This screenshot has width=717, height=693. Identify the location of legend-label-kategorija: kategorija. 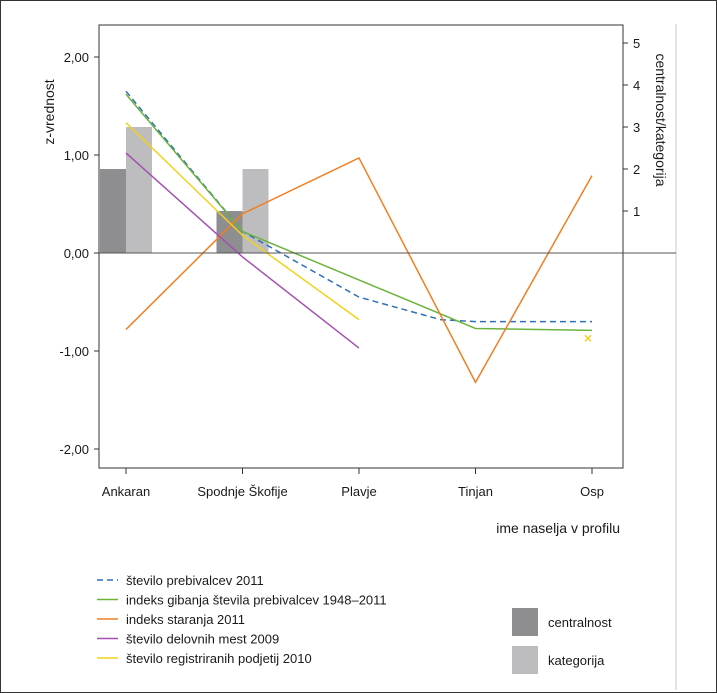
(576, 660).